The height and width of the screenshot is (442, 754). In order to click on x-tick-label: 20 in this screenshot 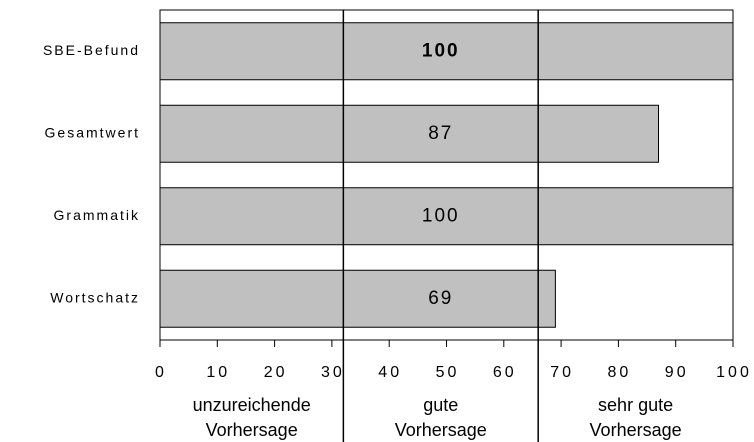, I will do `click(276, 372)`.